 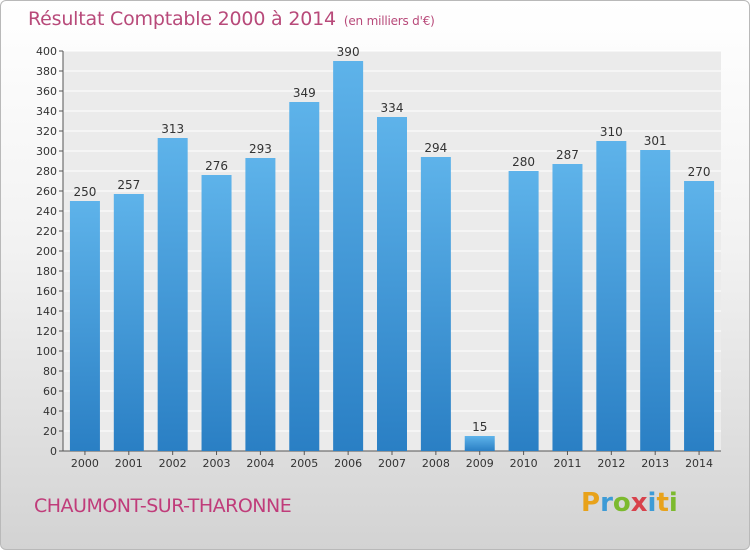 What do you see at coordinates (523, 311) in the screenshot?
I see `bar-2010` at bounding box center [523, 311].